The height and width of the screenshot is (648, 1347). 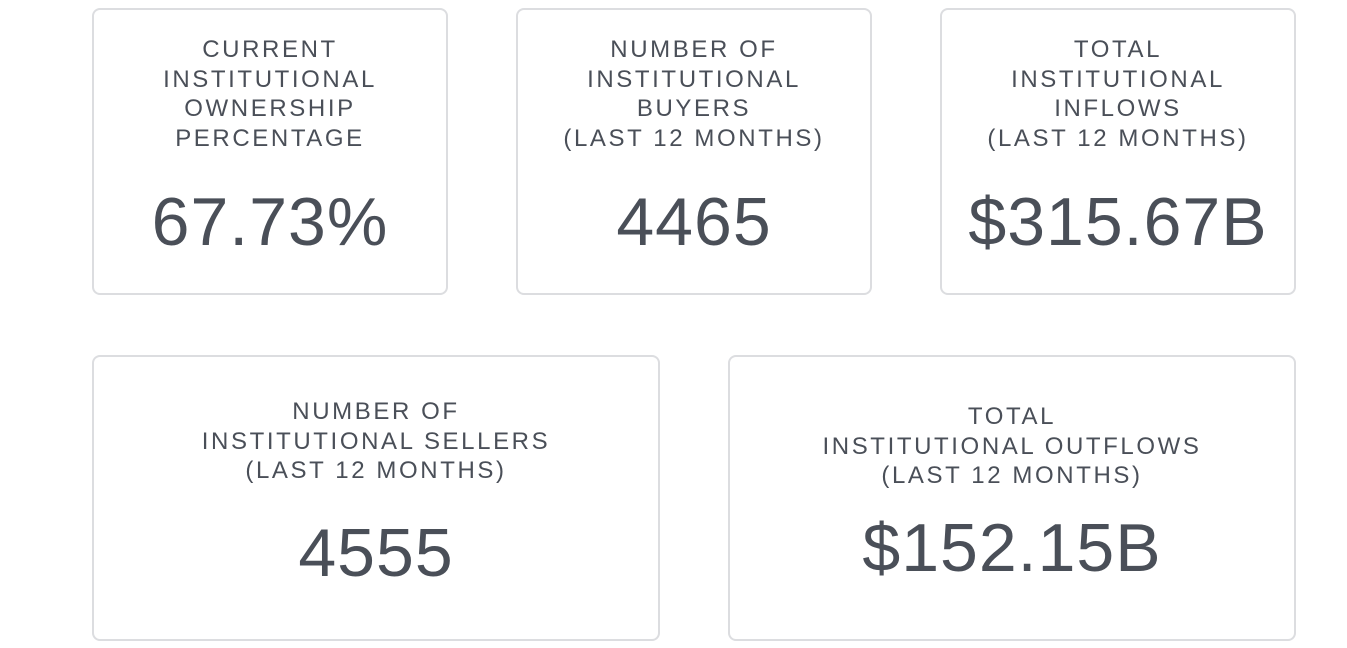 I want to click on label-line: INFLOWS, so click(x=1118, y=108).